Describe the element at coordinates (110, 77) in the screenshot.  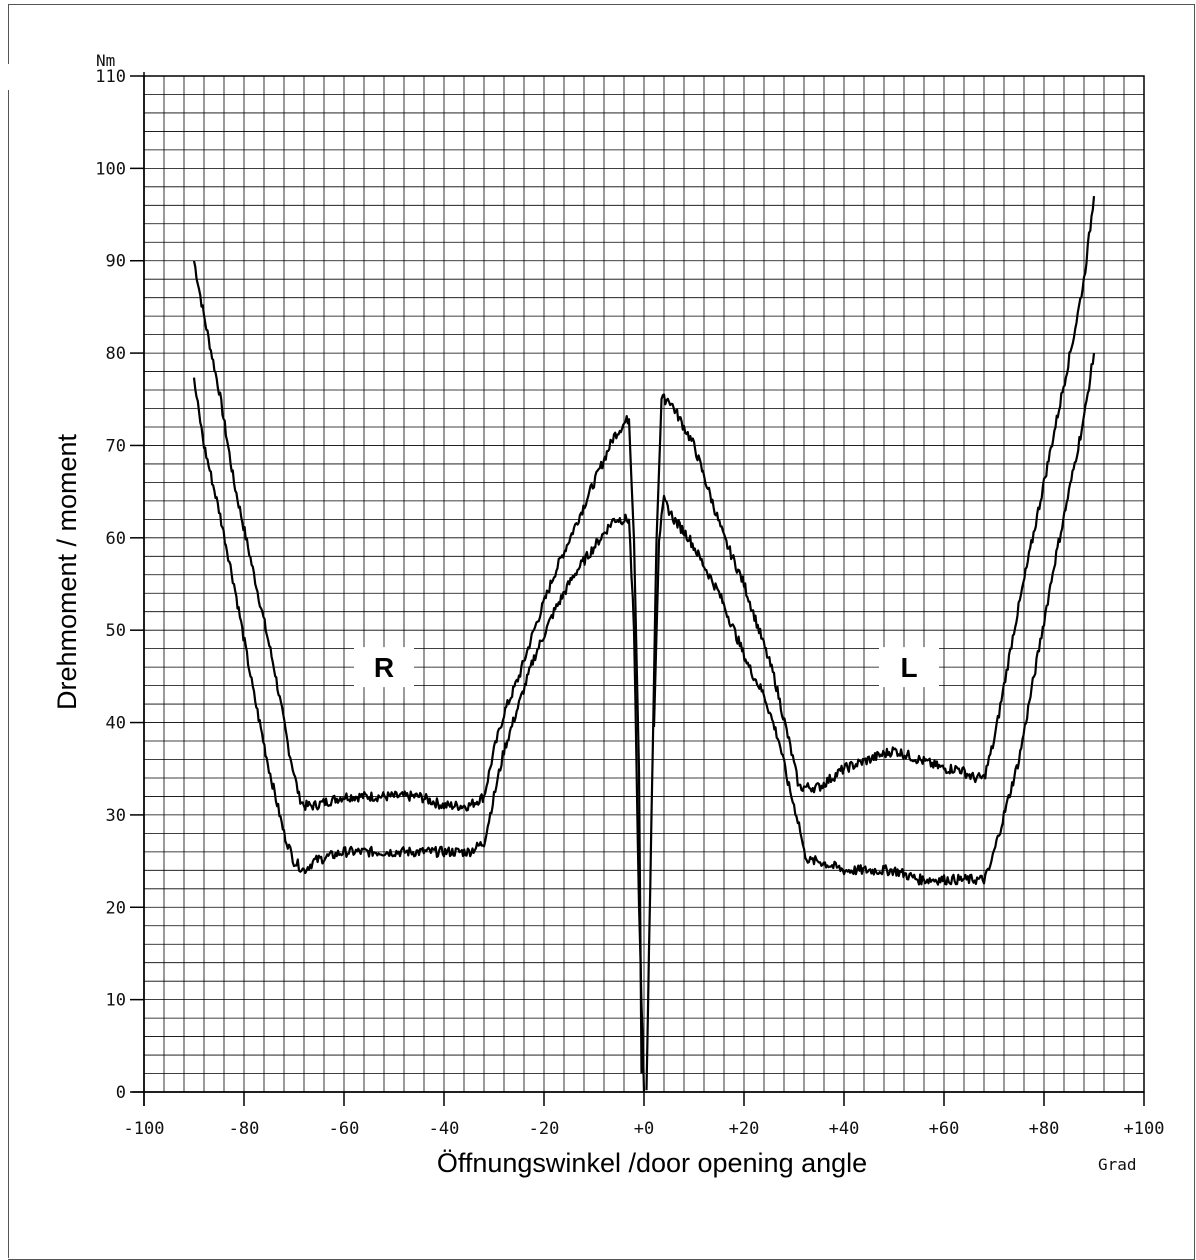
I see `y-tick-label: 110` at that location.